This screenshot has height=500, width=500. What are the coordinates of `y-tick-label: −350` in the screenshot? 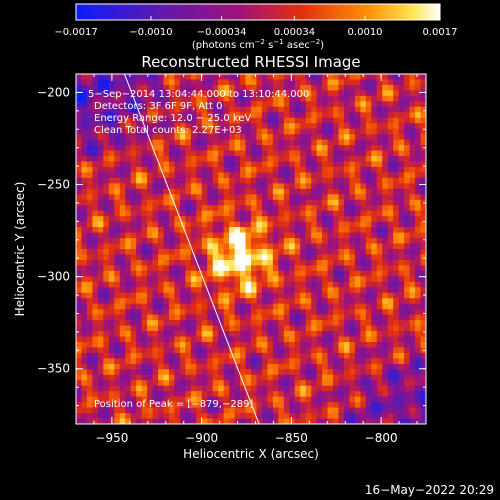 It's located at (53, 369).